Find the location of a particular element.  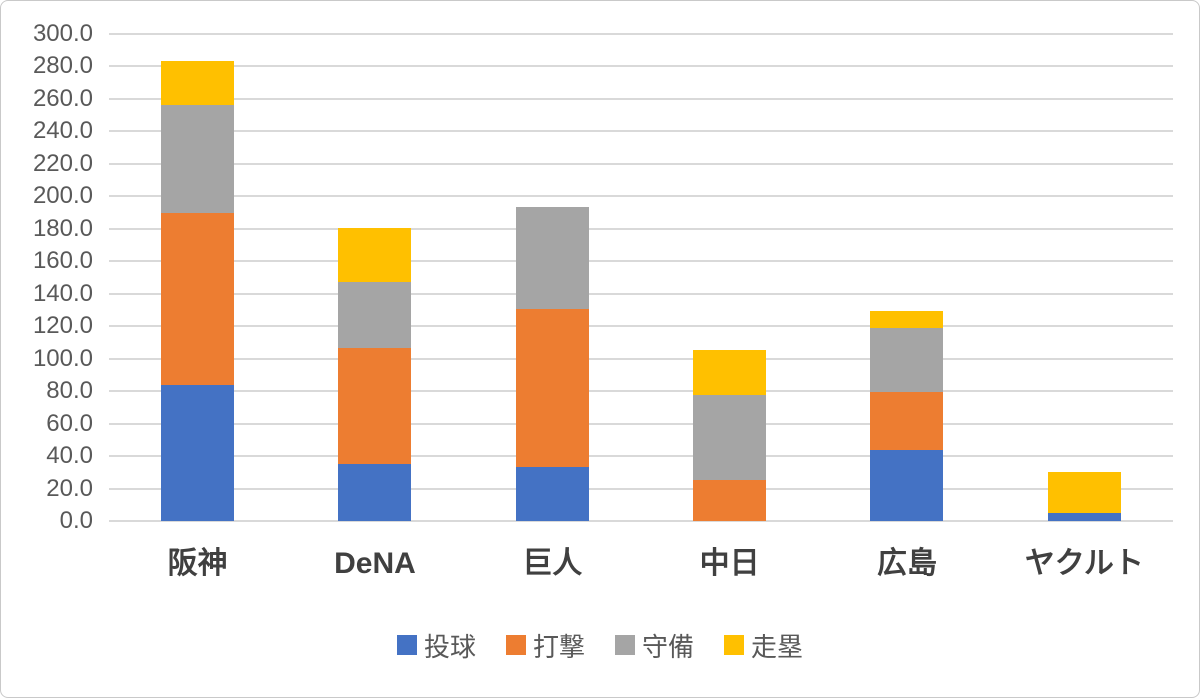

y-axis-tick-label: 140.0 is located at coordinates (62, 293).